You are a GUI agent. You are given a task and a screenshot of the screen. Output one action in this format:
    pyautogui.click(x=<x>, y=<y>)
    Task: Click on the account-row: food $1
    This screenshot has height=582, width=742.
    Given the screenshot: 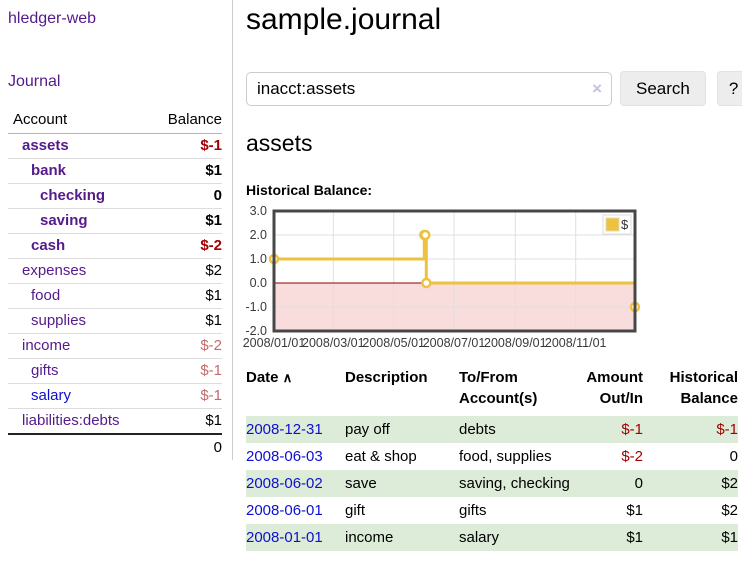 What is the action you would take?
    pyautogui.click(x=115, y=296)
    